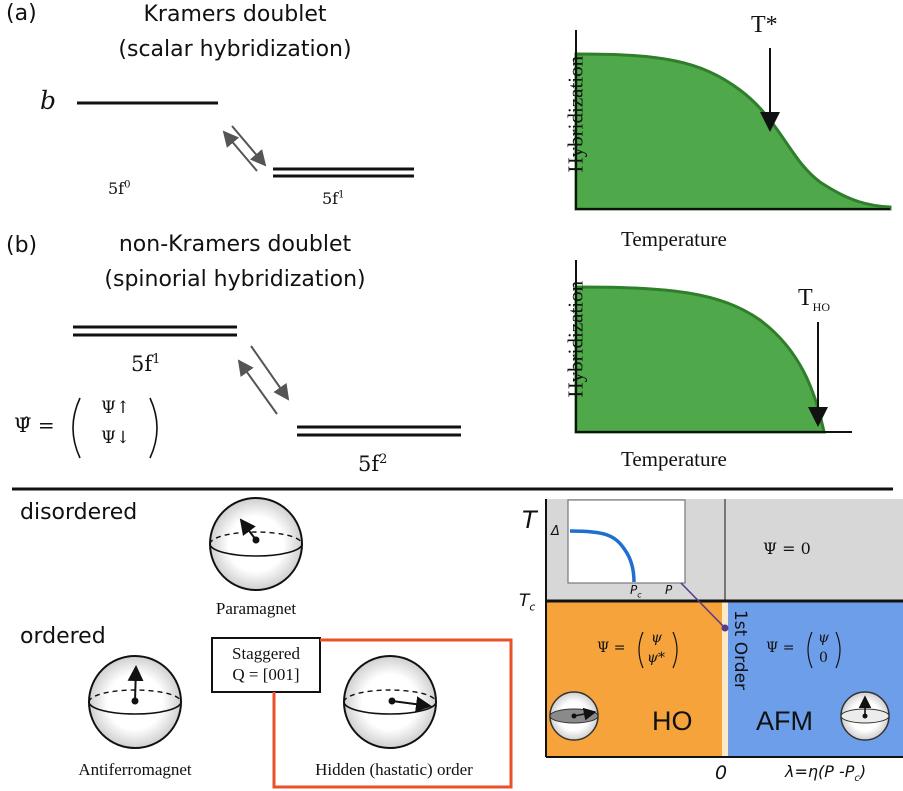 This screenshot has height=791, width=903. I want to click on spinor-right-paren, so click(153, 428).